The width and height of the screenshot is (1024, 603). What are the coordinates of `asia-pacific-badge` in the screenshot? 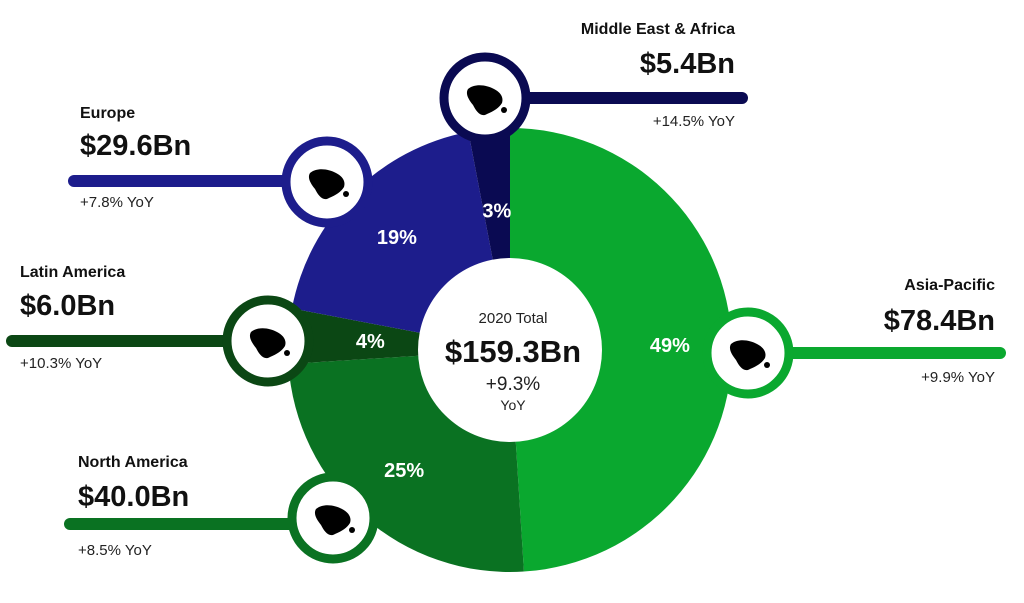 It's located at (748, 353).